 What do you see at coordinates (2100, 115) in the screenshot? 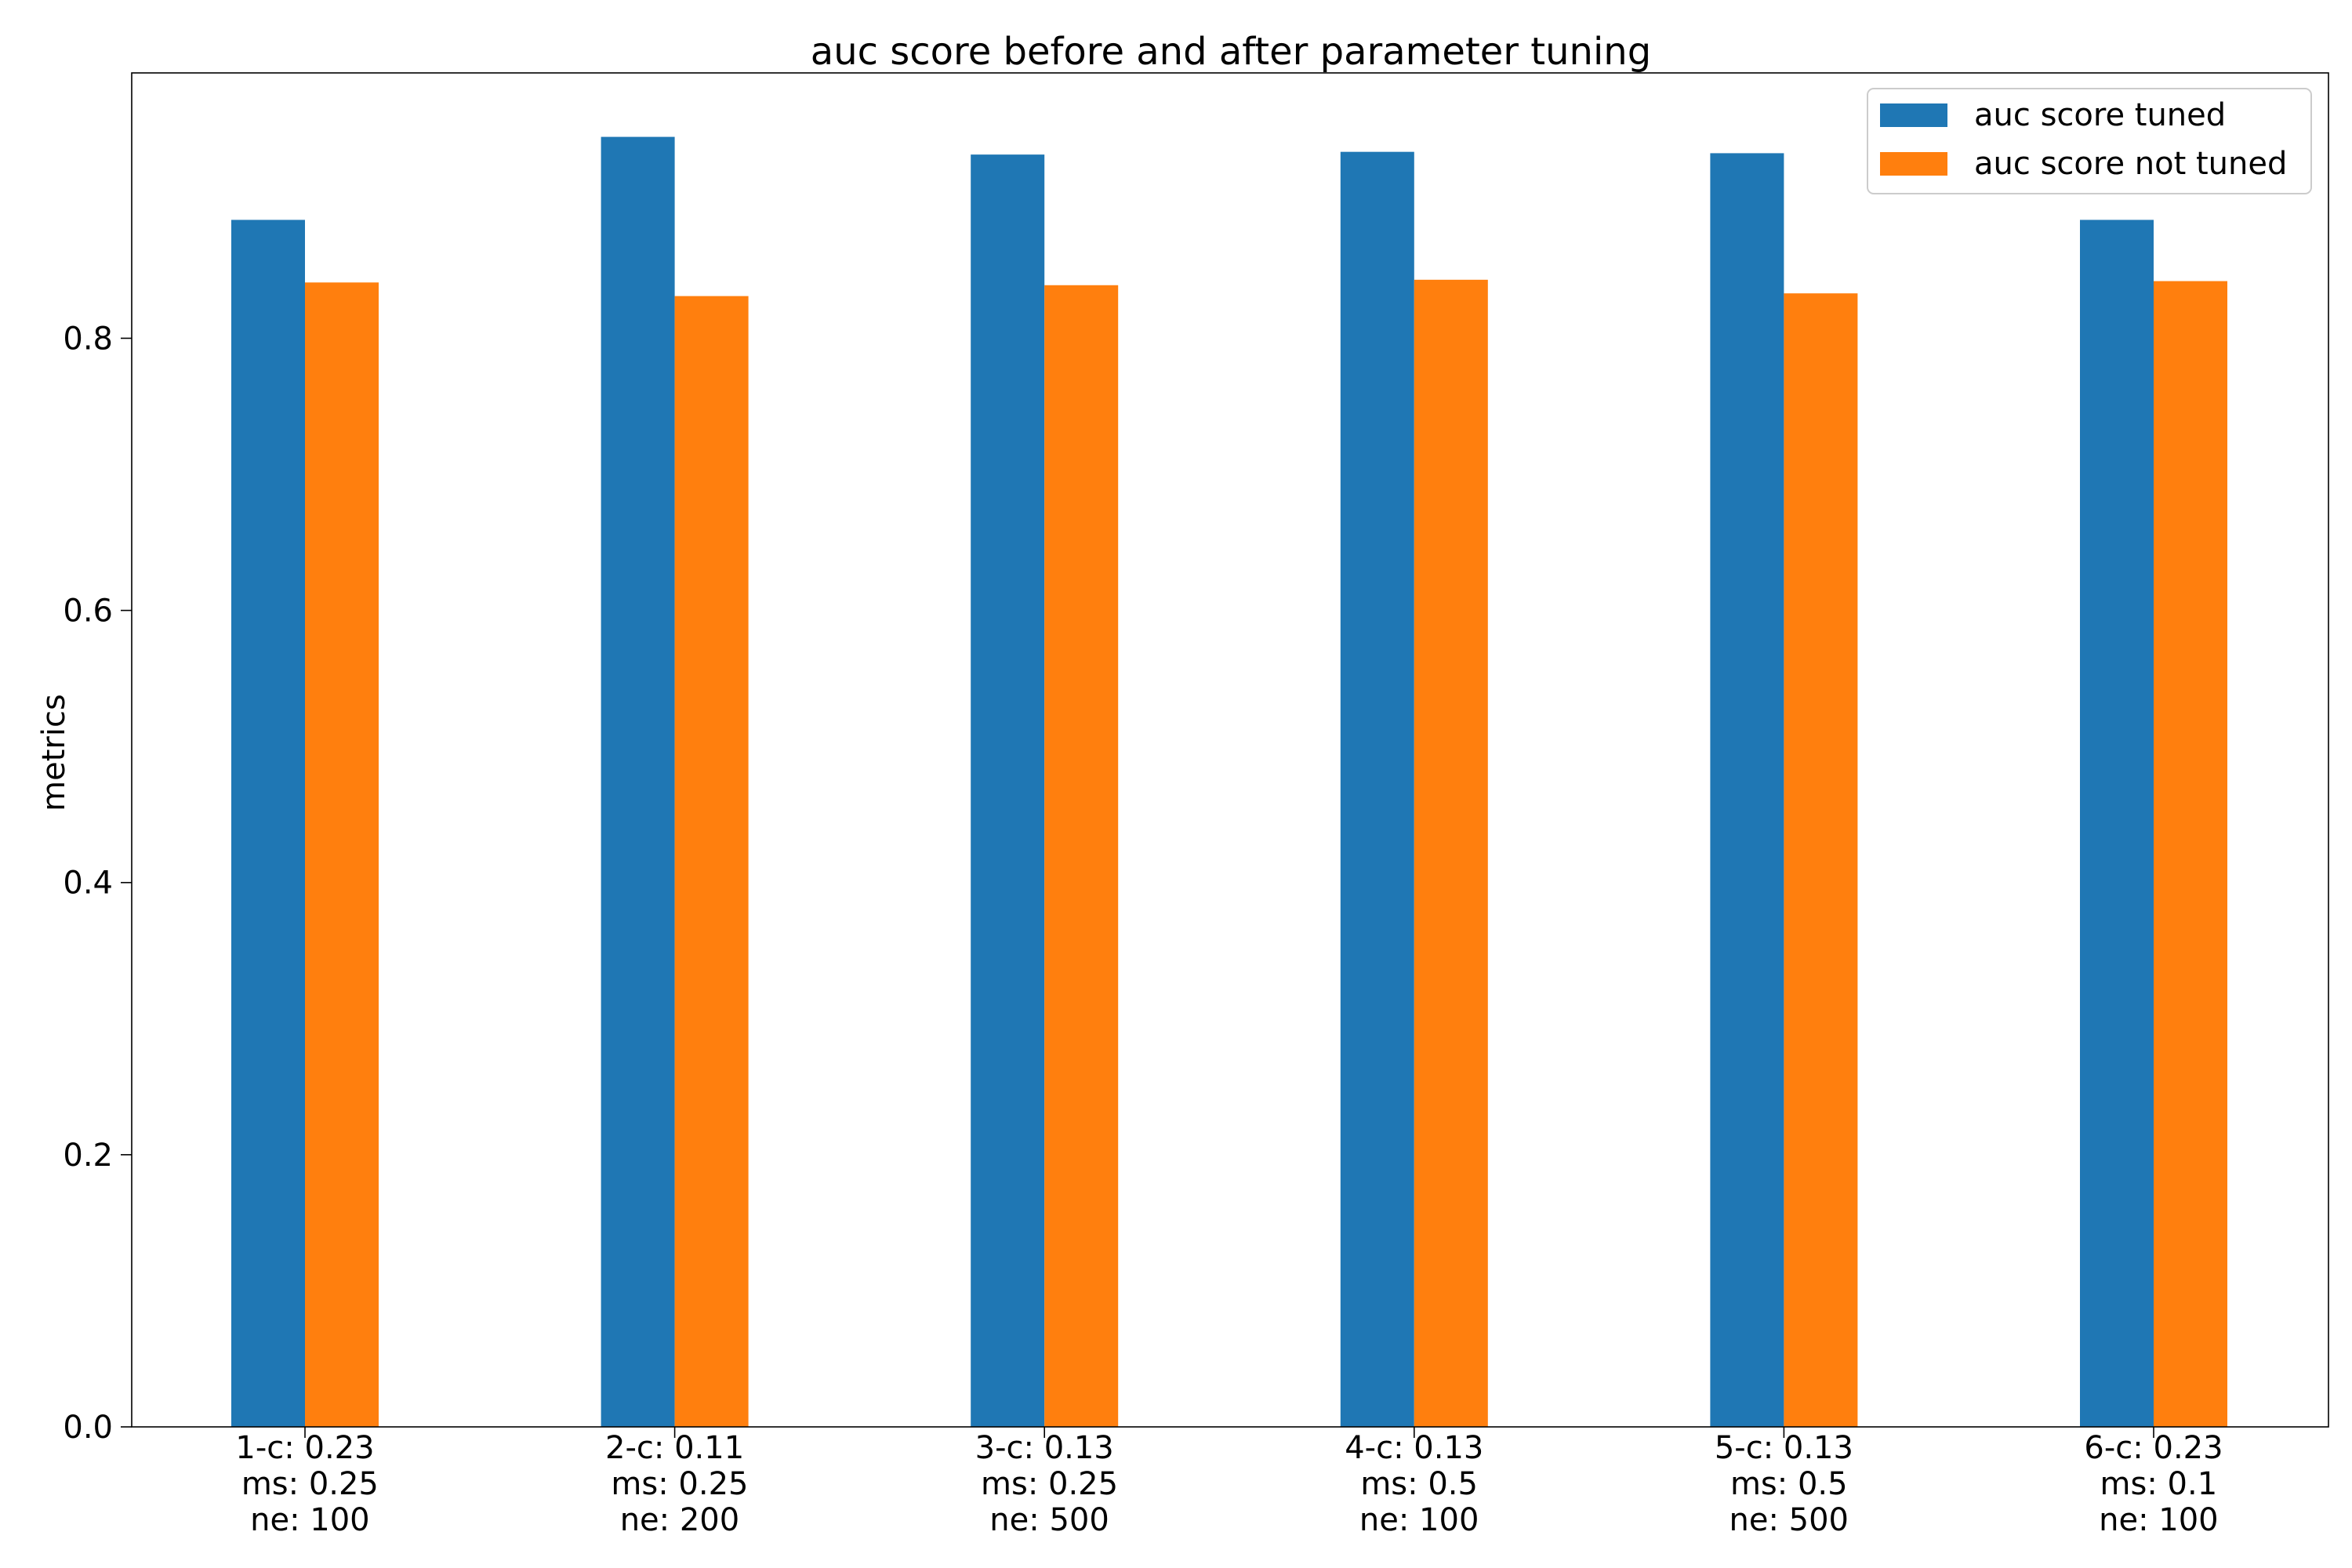
I see `legend-label-1: auc score tuned` at bounding box center [2100, 115].